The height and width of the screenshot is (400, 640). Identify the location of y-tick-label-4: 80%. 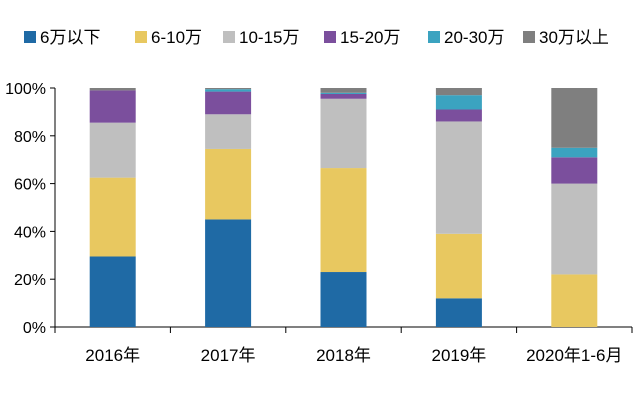
(30, 137).